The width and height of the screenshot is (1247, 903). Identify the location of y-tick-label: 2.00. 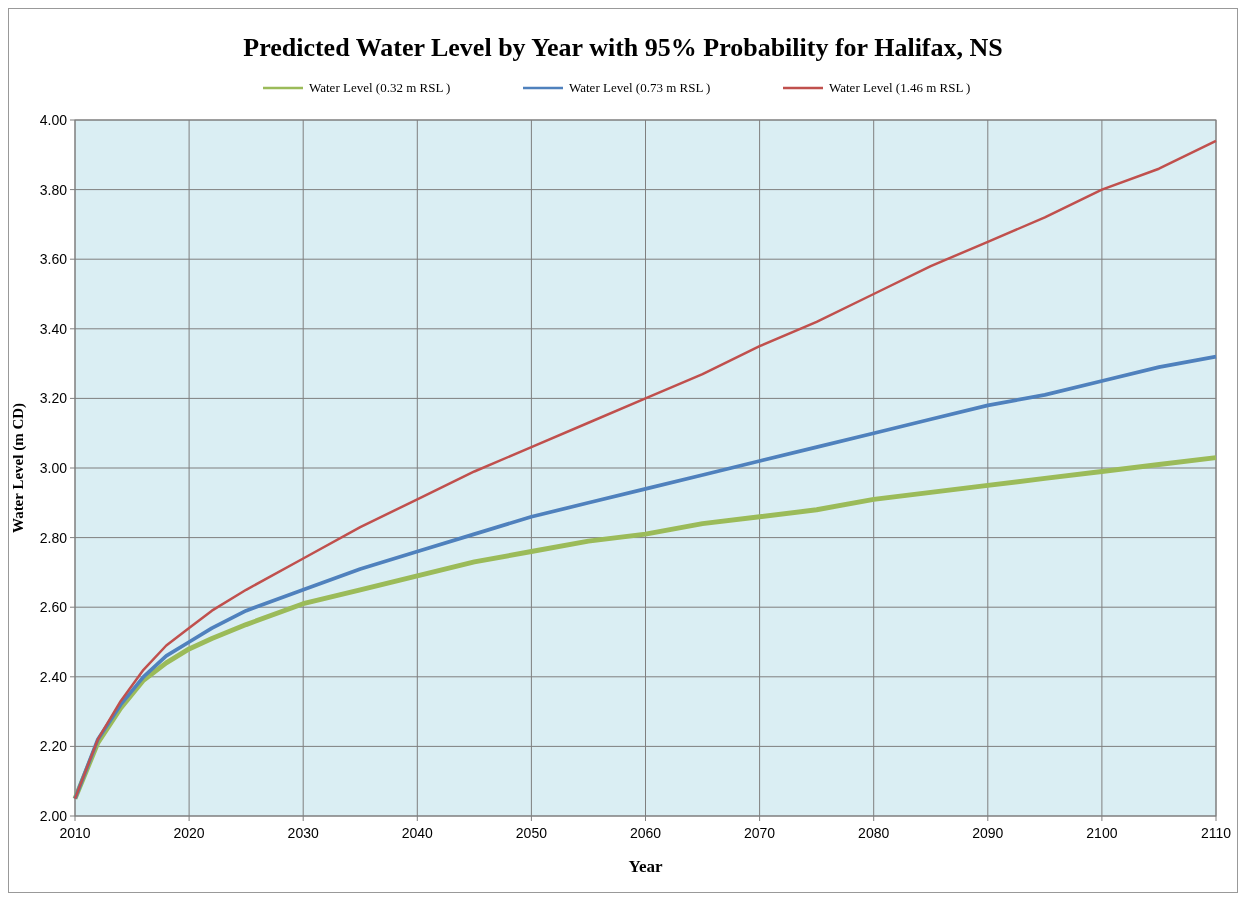
(53, 816).